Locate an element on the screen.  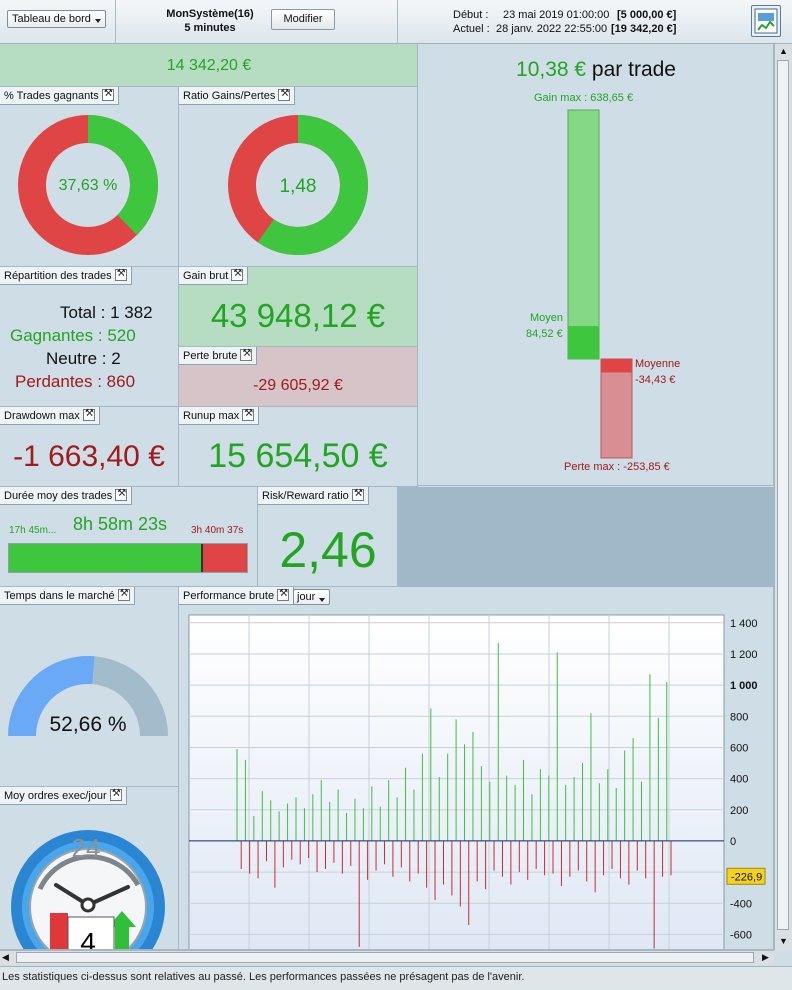
dashboard-dropdown: Tableau de bord is located at coordinates (56, 19).